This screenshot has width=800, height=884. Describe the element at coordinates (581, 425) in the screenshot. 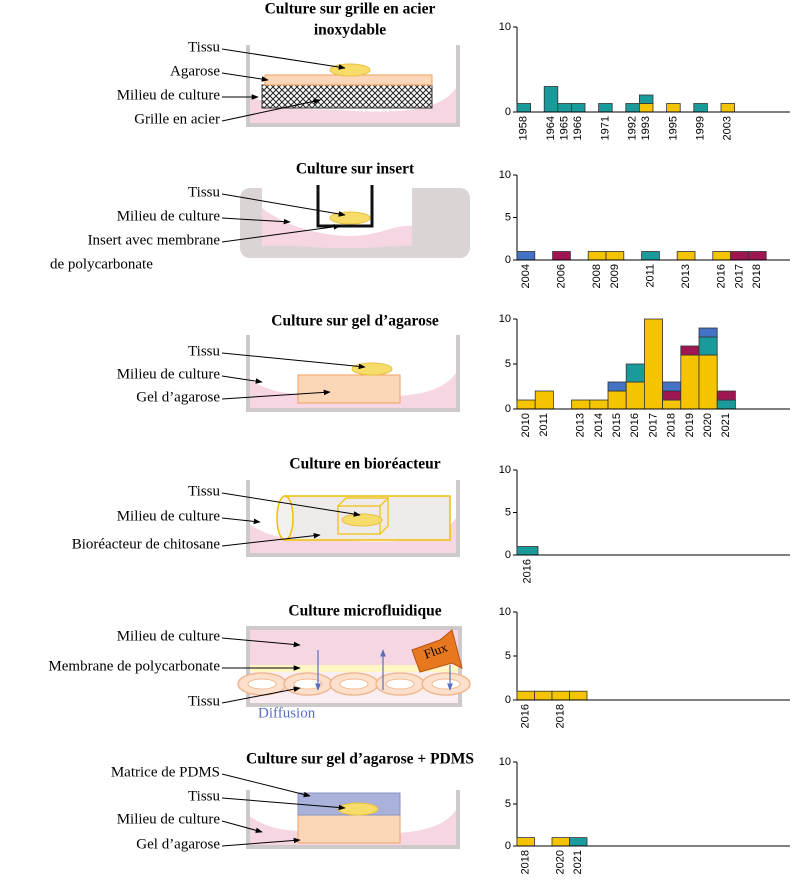

I see `x-tick-label: 2013` at that location.